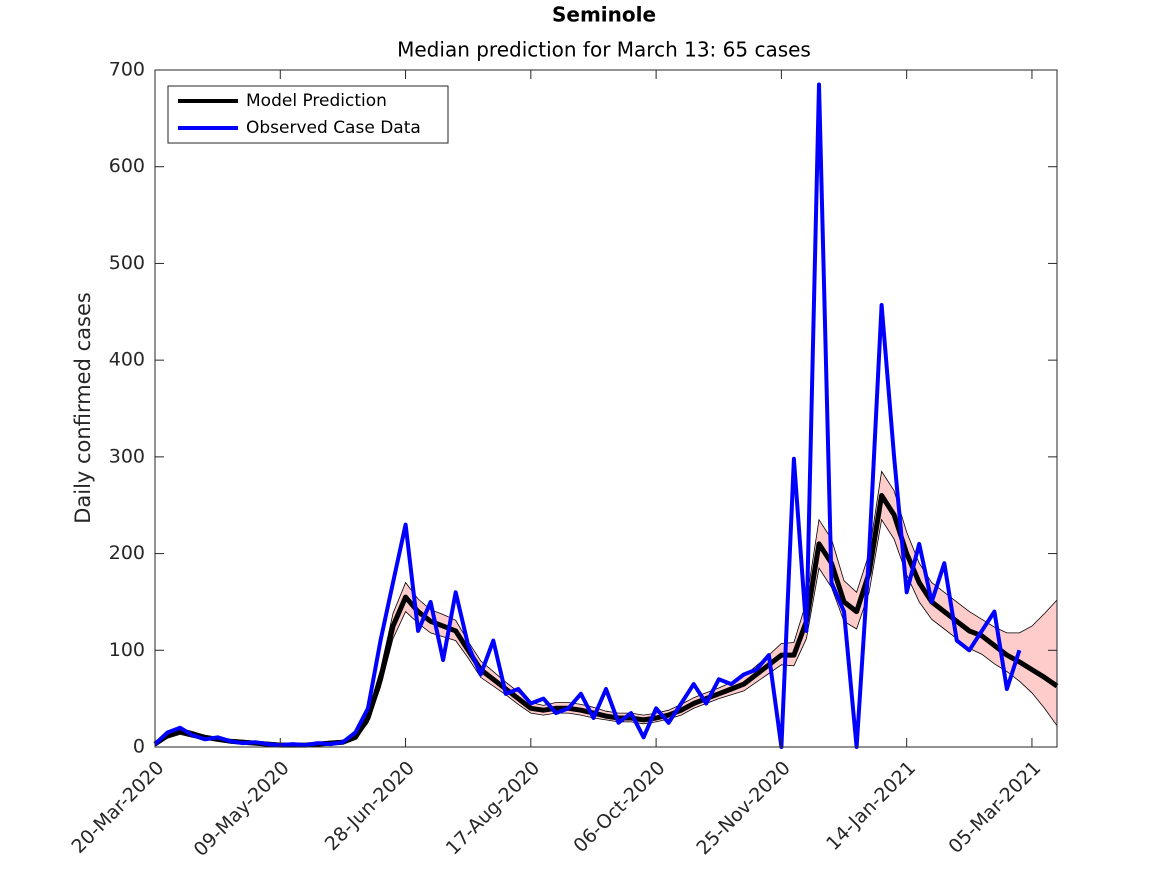  I want to click on legend-box, so click(308, 114).